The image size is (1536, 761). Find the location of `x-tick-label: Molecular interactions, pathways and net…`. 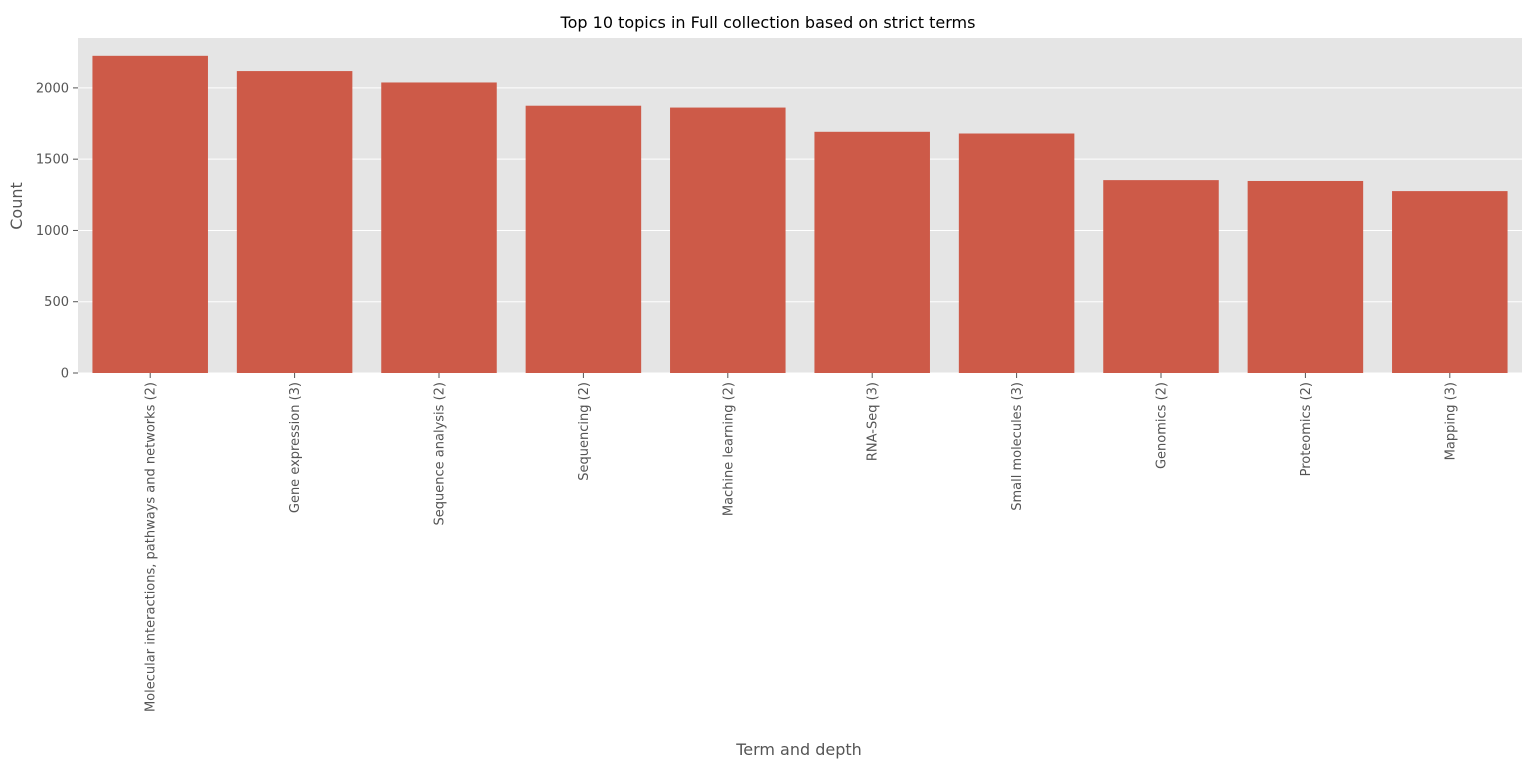

x-tick-label: Molecular interactions, pathways and net… is located at coordinates (151, 547).